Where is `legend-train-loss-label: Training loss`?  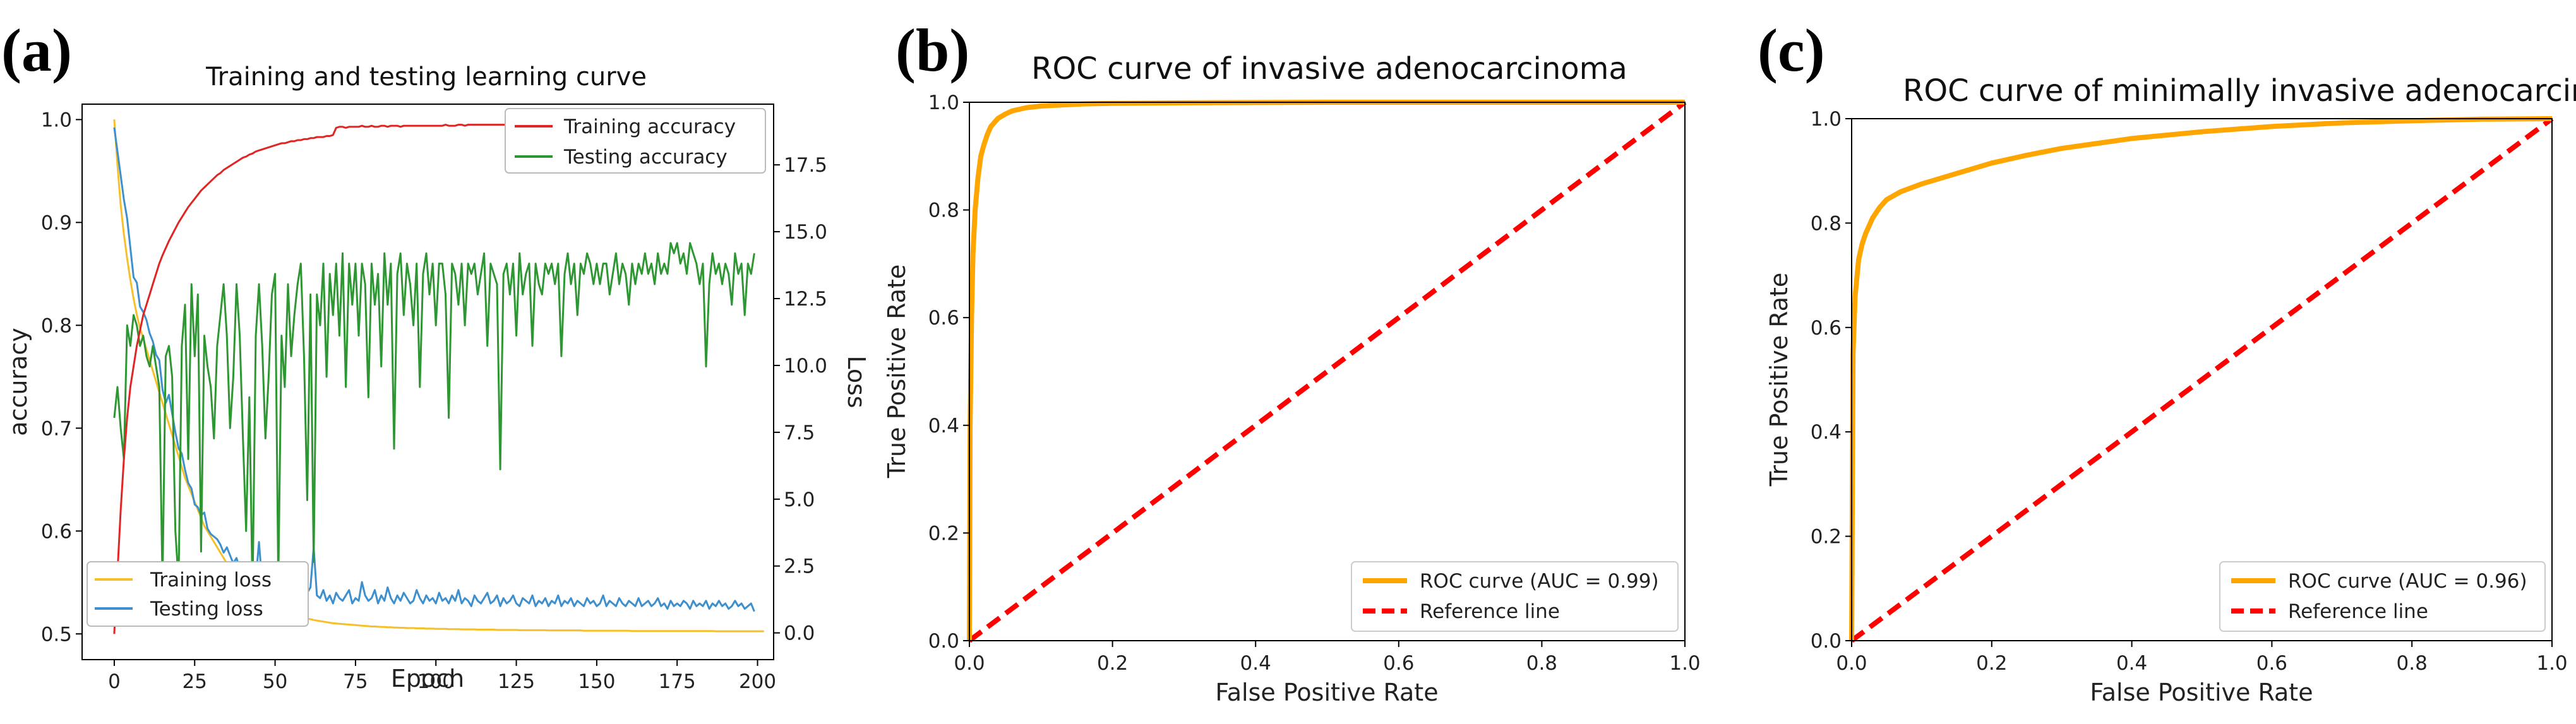 legend-train-loss-label: Training loss is located at coordinates (211, 580).